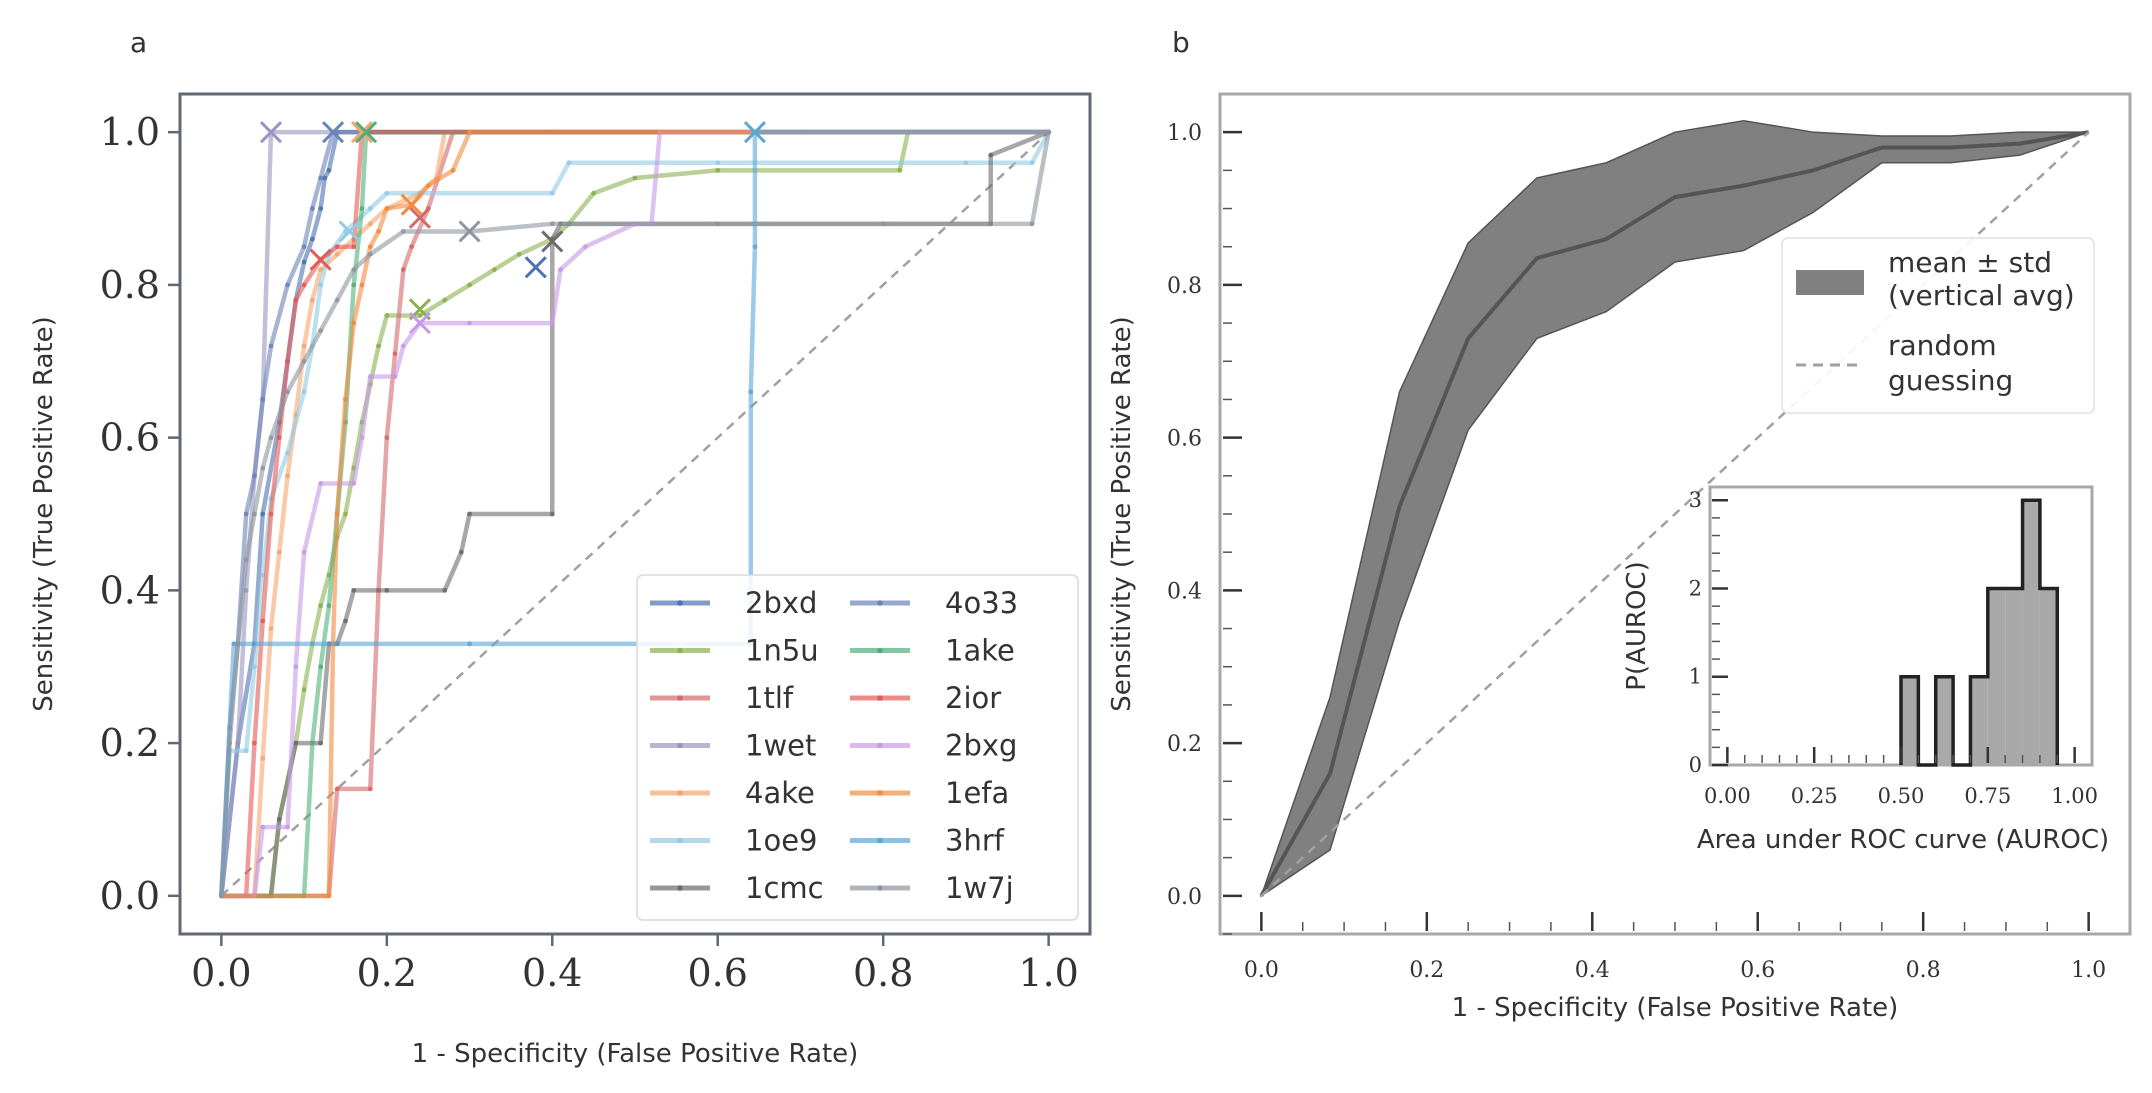 The height and width of the screenshot is (1093, 2152). I want to click on legend-label-band-2: (vertical avg), so click(1981, 295).